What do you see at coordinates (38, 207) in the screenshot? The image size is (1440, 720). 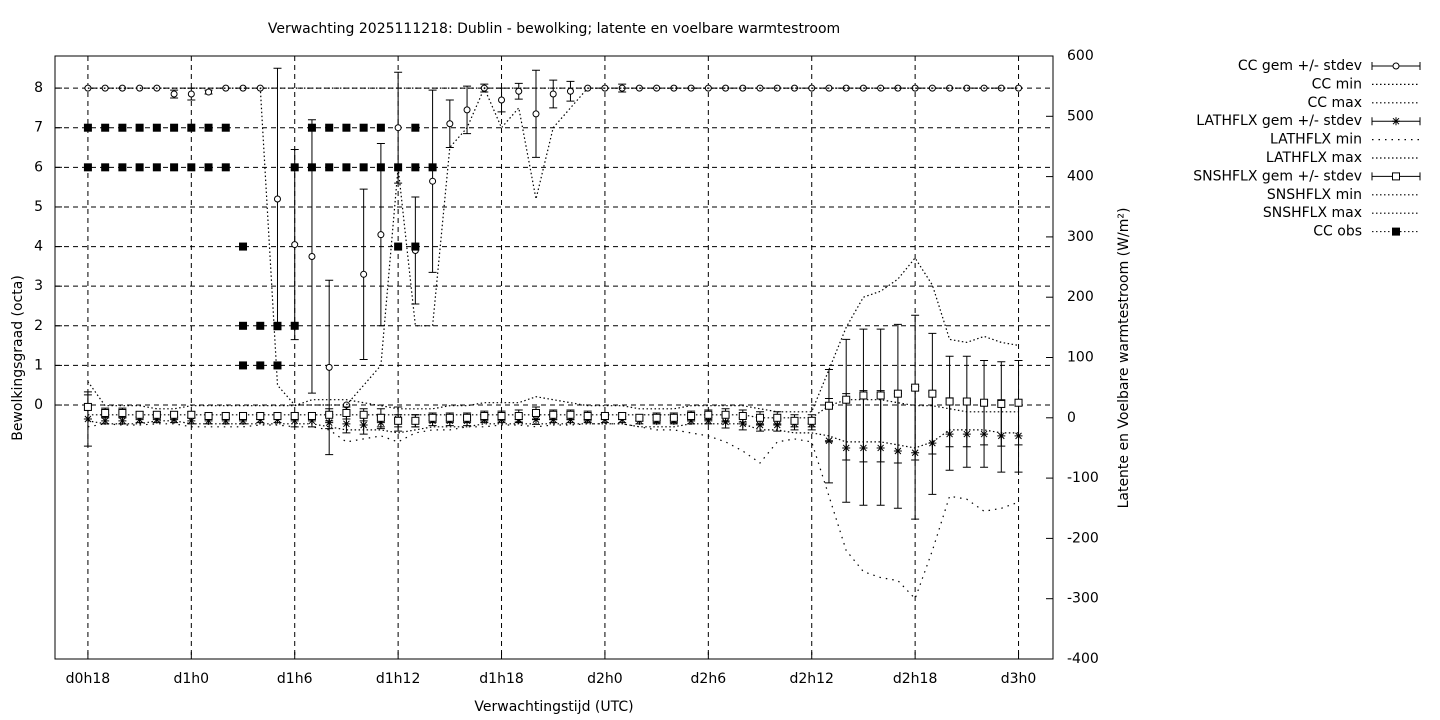 I see `y-tick-label: 5` at bounding box center [38, 207].